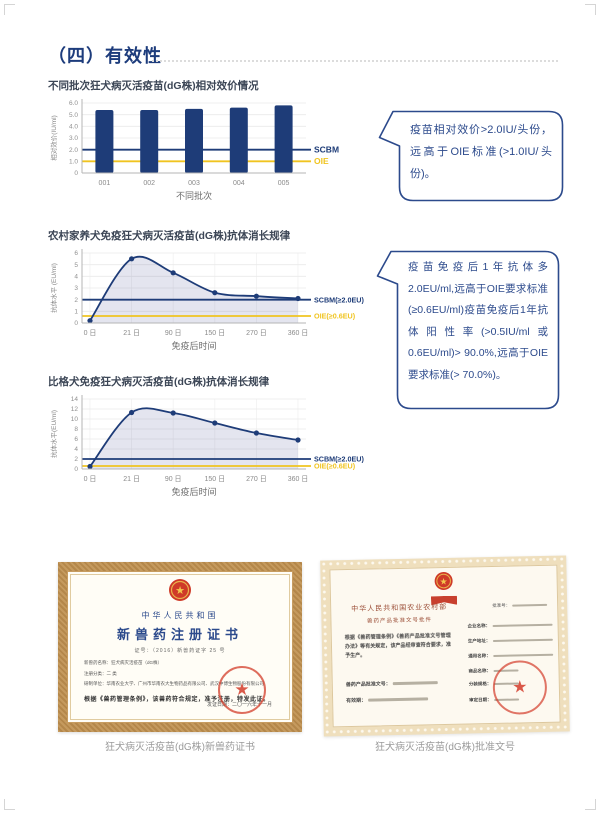 This screenshot has height=814, width=600. What do you see at coordinates (75, 409) in the screenshot?
I see `svg-text: 12` at bounding box center [75, 409].